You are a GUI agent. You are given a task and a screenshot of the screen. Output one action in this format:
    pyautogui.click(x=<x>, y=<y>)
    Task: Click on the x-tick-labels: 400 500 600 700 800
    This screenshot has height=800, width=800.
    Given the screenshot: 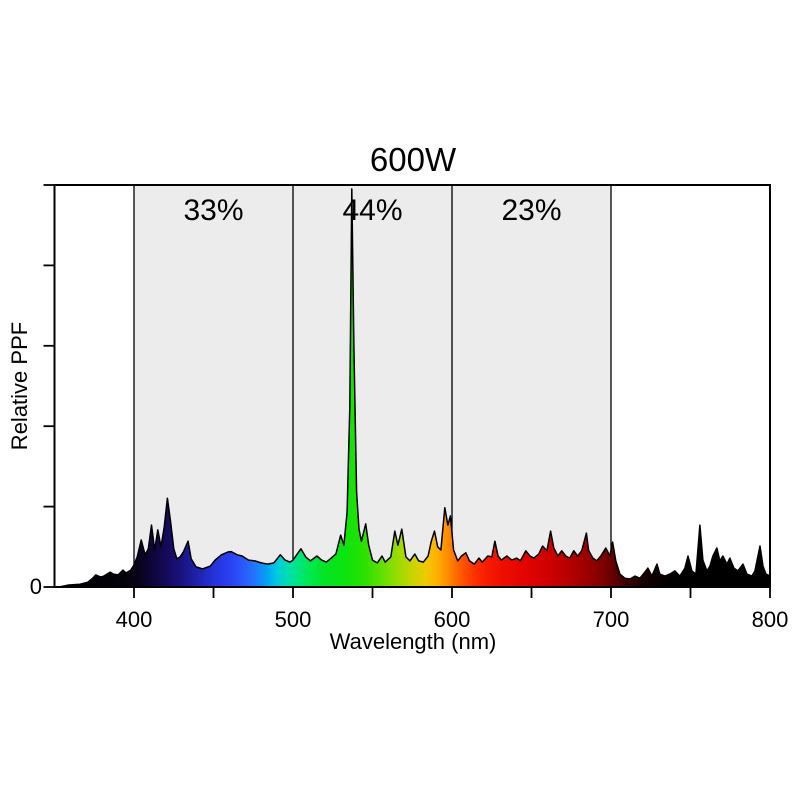 What is the action you would take?
    pyautogui.click(x=452, y=619)
    